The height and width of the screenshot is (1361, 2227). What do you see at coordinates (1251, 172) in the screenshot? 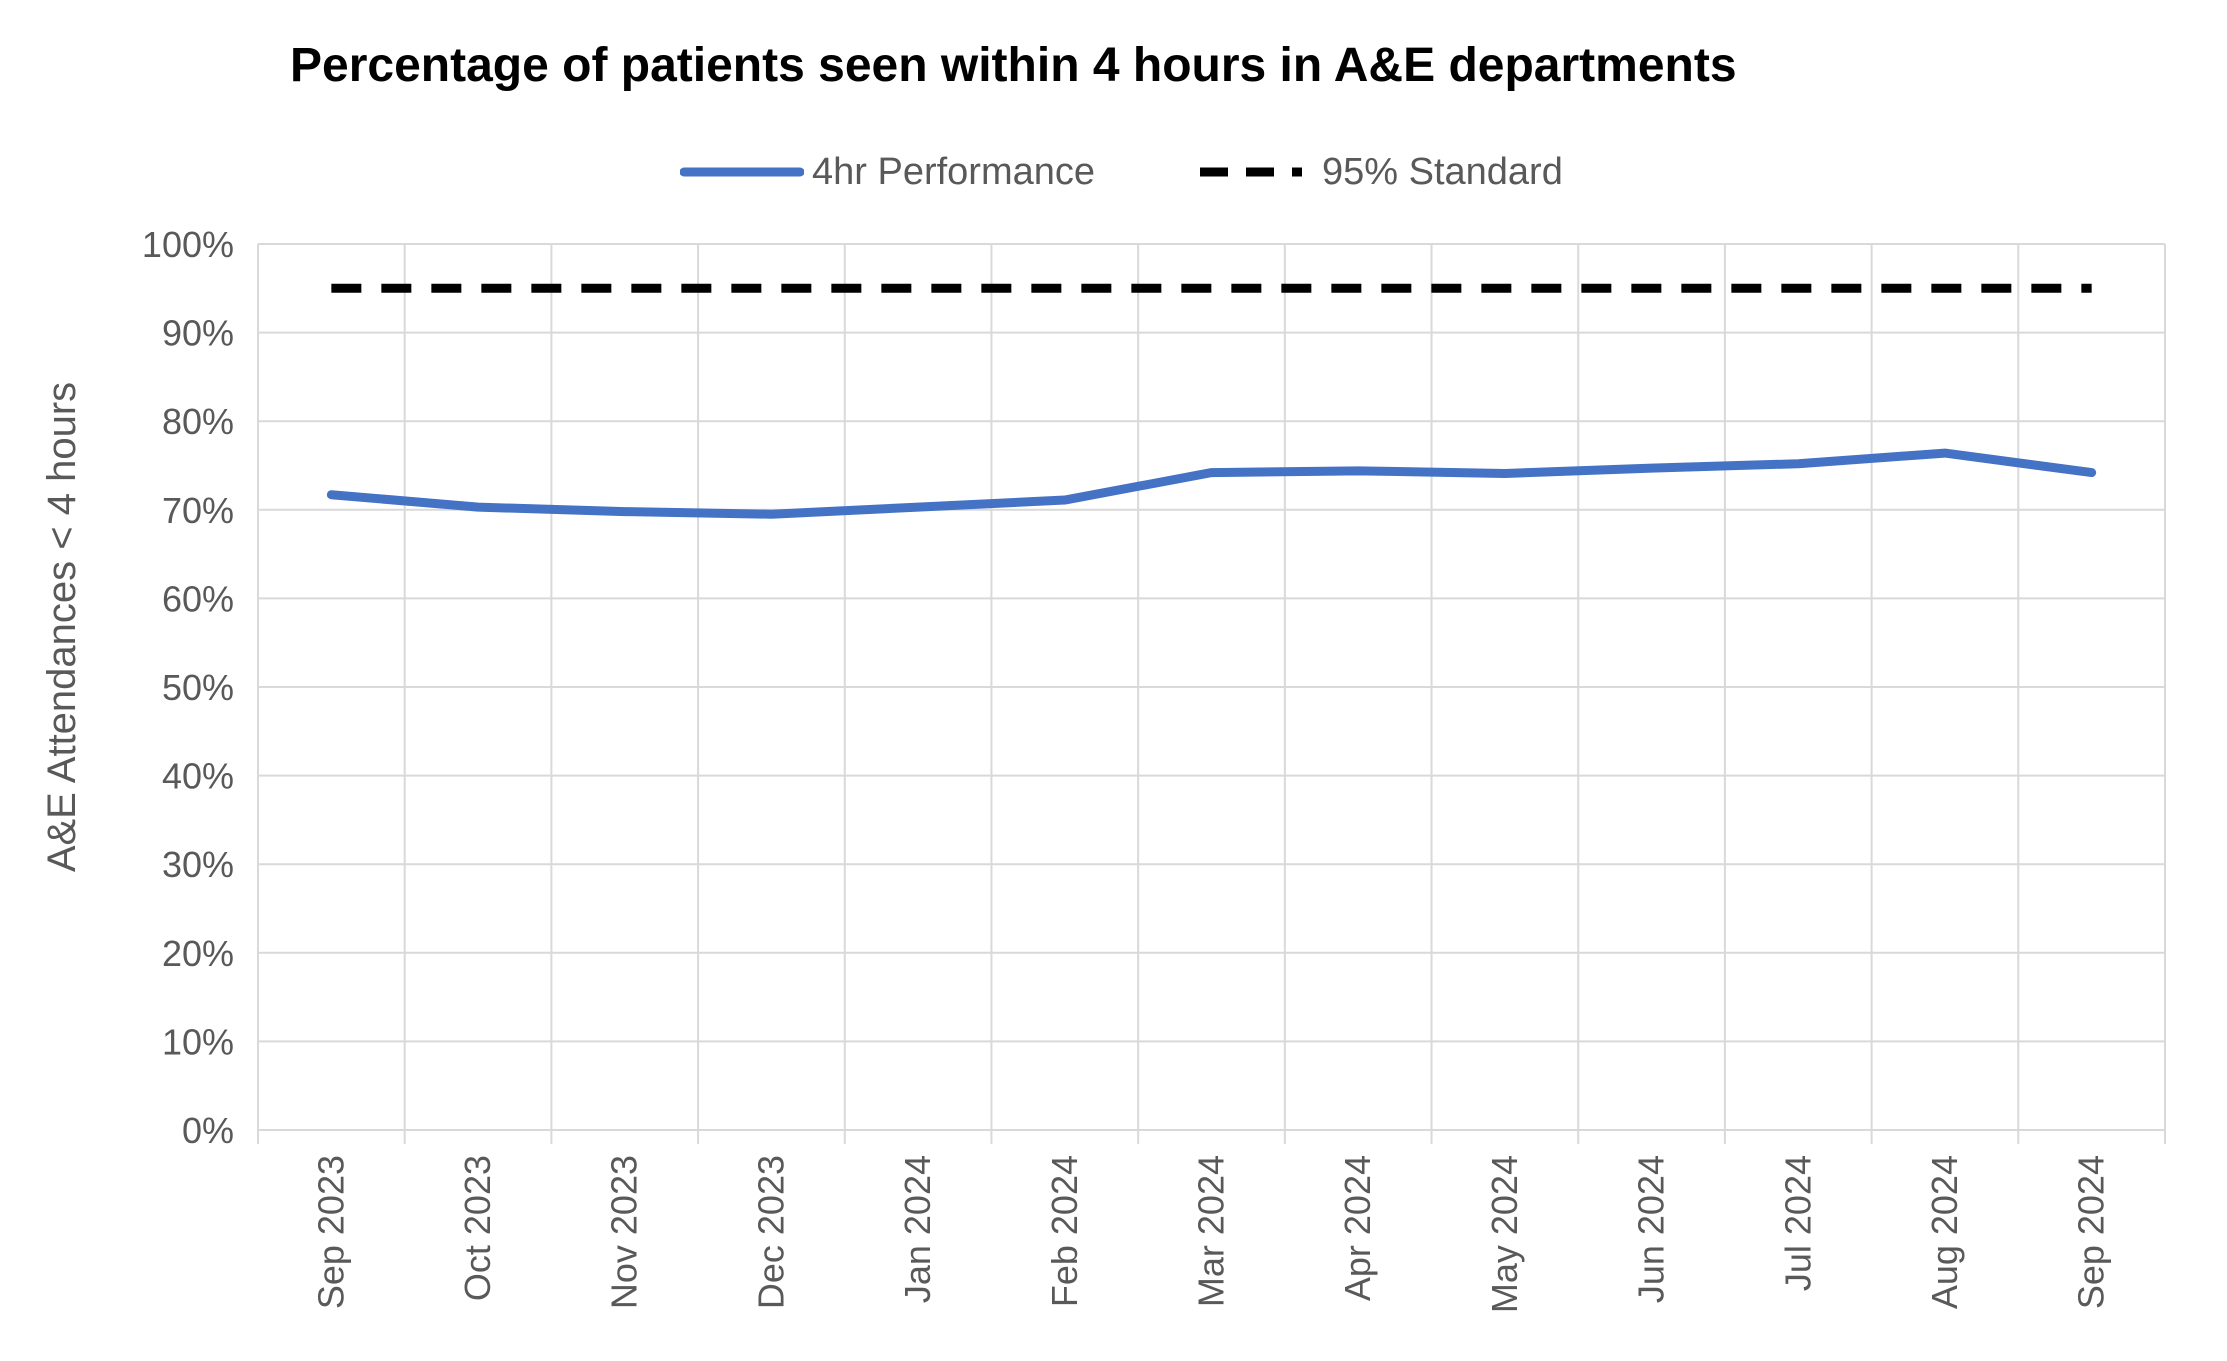
I see `legend-line-dashed-icon` at bounding box center [1251, 172].